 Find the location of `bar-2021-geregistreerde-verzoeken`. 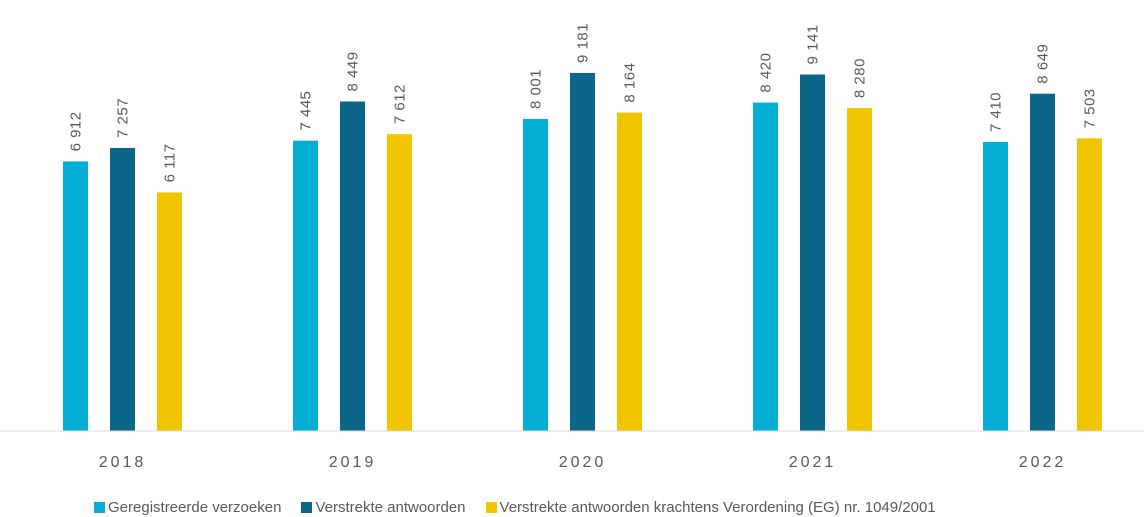

bar-2021-geregistreerde-verzoeken is located at coordinates (765, 267).